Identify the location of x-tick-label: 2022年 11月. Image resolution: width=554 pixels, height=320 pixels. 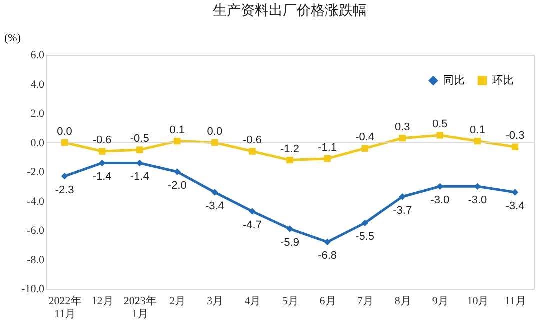
(65, 308).